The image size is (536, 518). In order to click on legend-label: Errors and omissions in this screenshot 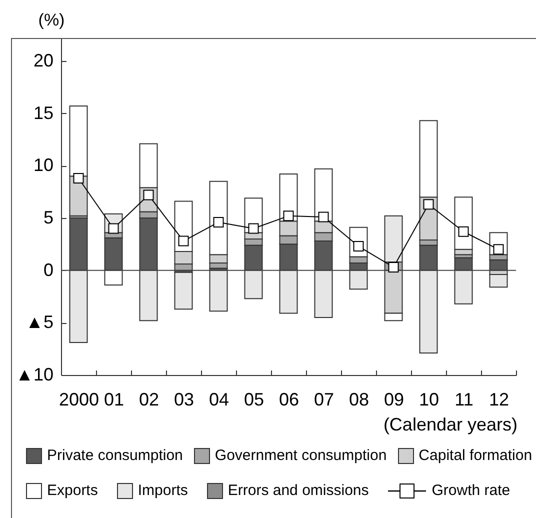, I will do `click(298, 490)`.